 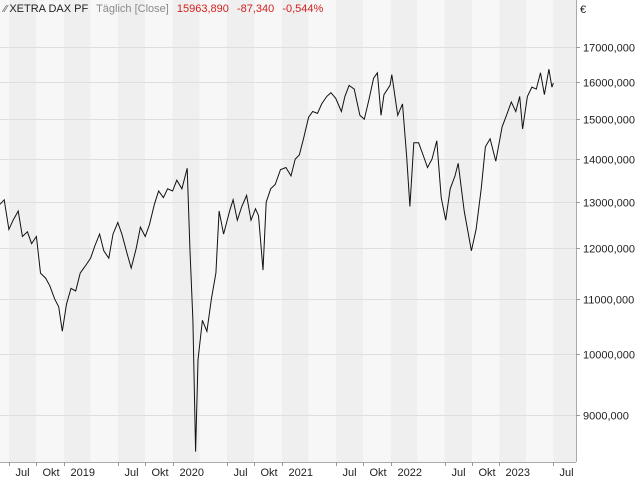 I want to click on y-tick-label: 17000,000, so click(x=609, y=49).